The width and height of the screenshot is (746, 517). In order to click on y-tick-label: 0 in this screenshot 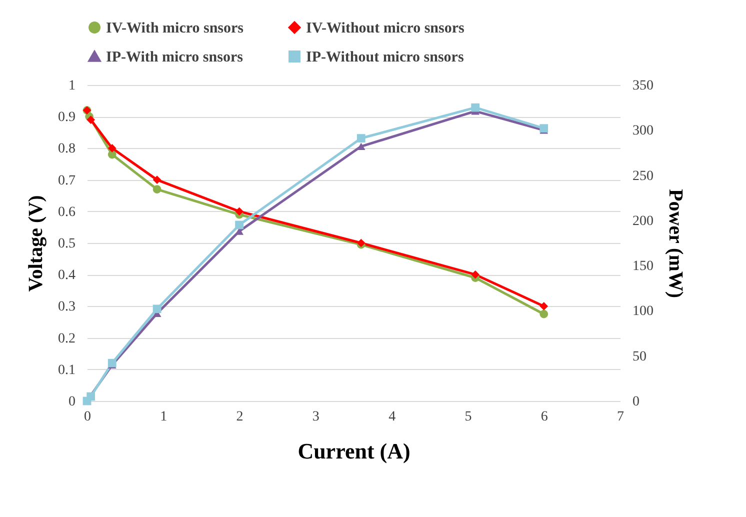, I will do `click(72, 402)`.